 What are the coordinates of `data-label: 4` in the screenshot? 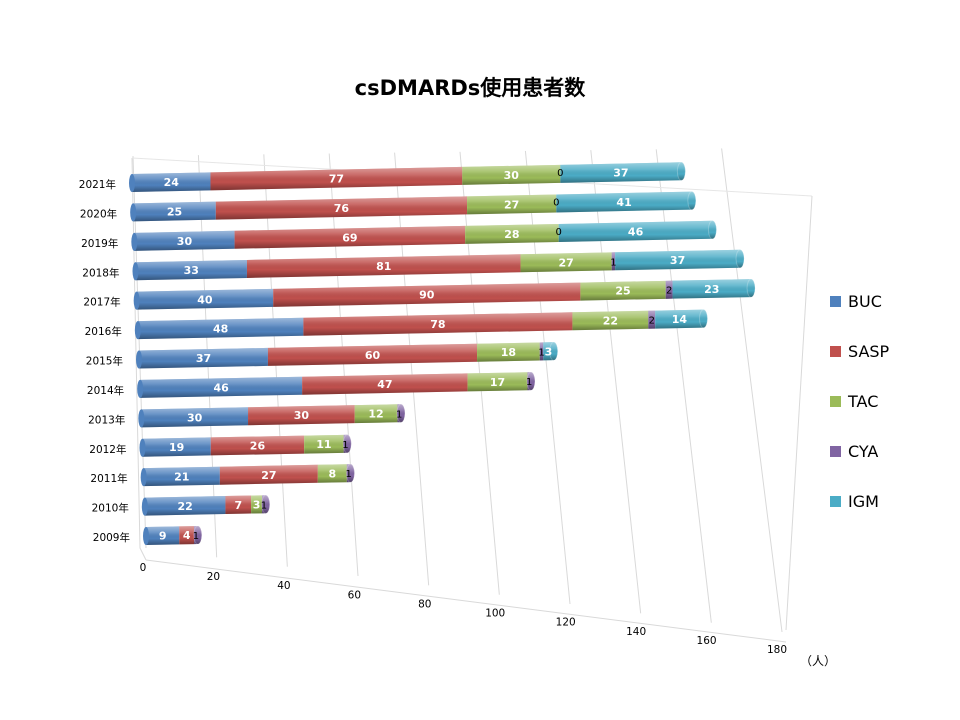 It's located at (187, 535).